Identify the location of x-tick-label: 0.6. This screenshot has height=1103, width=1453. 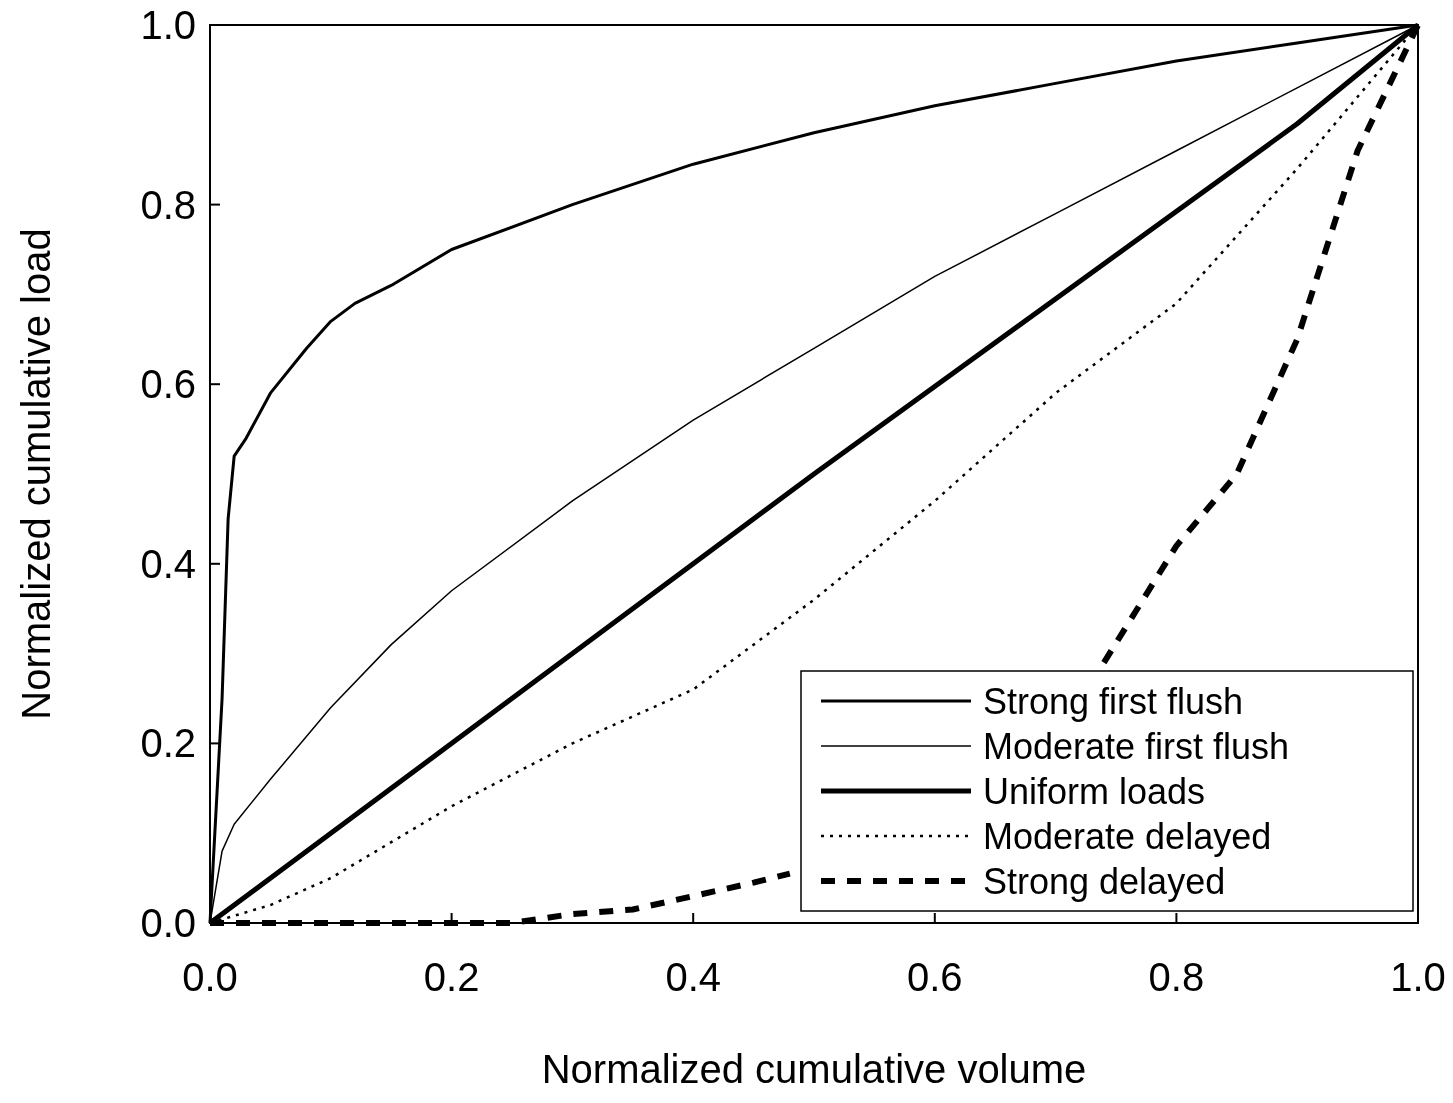
(935, 977).